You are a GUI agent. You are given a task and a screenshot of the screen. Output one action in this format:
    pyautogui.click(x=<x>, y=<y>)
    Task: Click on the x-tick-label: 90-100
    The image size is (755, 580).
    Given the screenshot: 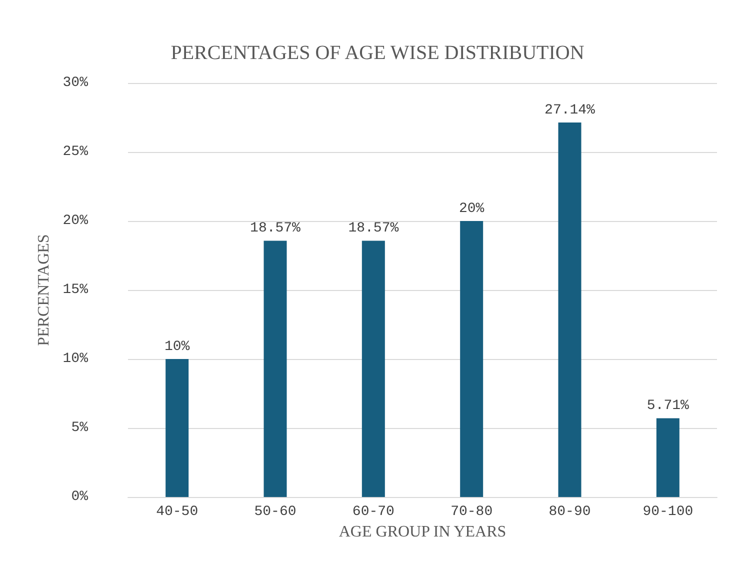 What is the action you would take?
    pyautogui.click(x=668, y=512)
    